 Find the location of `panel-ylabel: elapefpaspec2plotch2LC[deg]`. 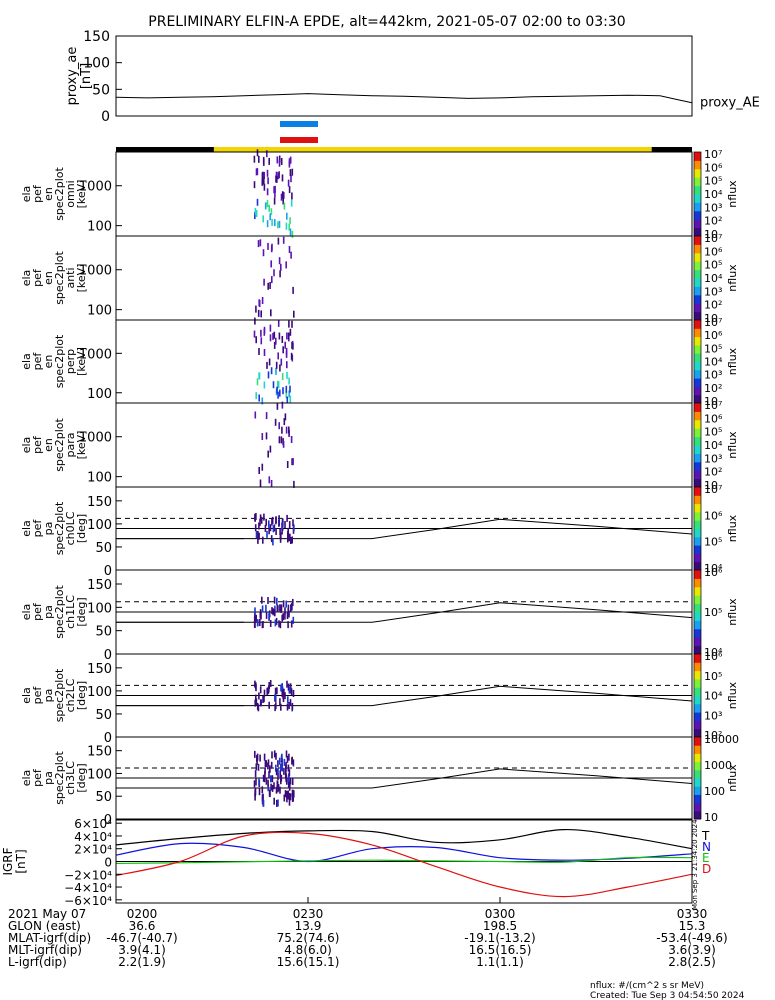

panel-ylabel: elapefpaspec2plotch2LC[deg] is located at coordinates (54, 695).